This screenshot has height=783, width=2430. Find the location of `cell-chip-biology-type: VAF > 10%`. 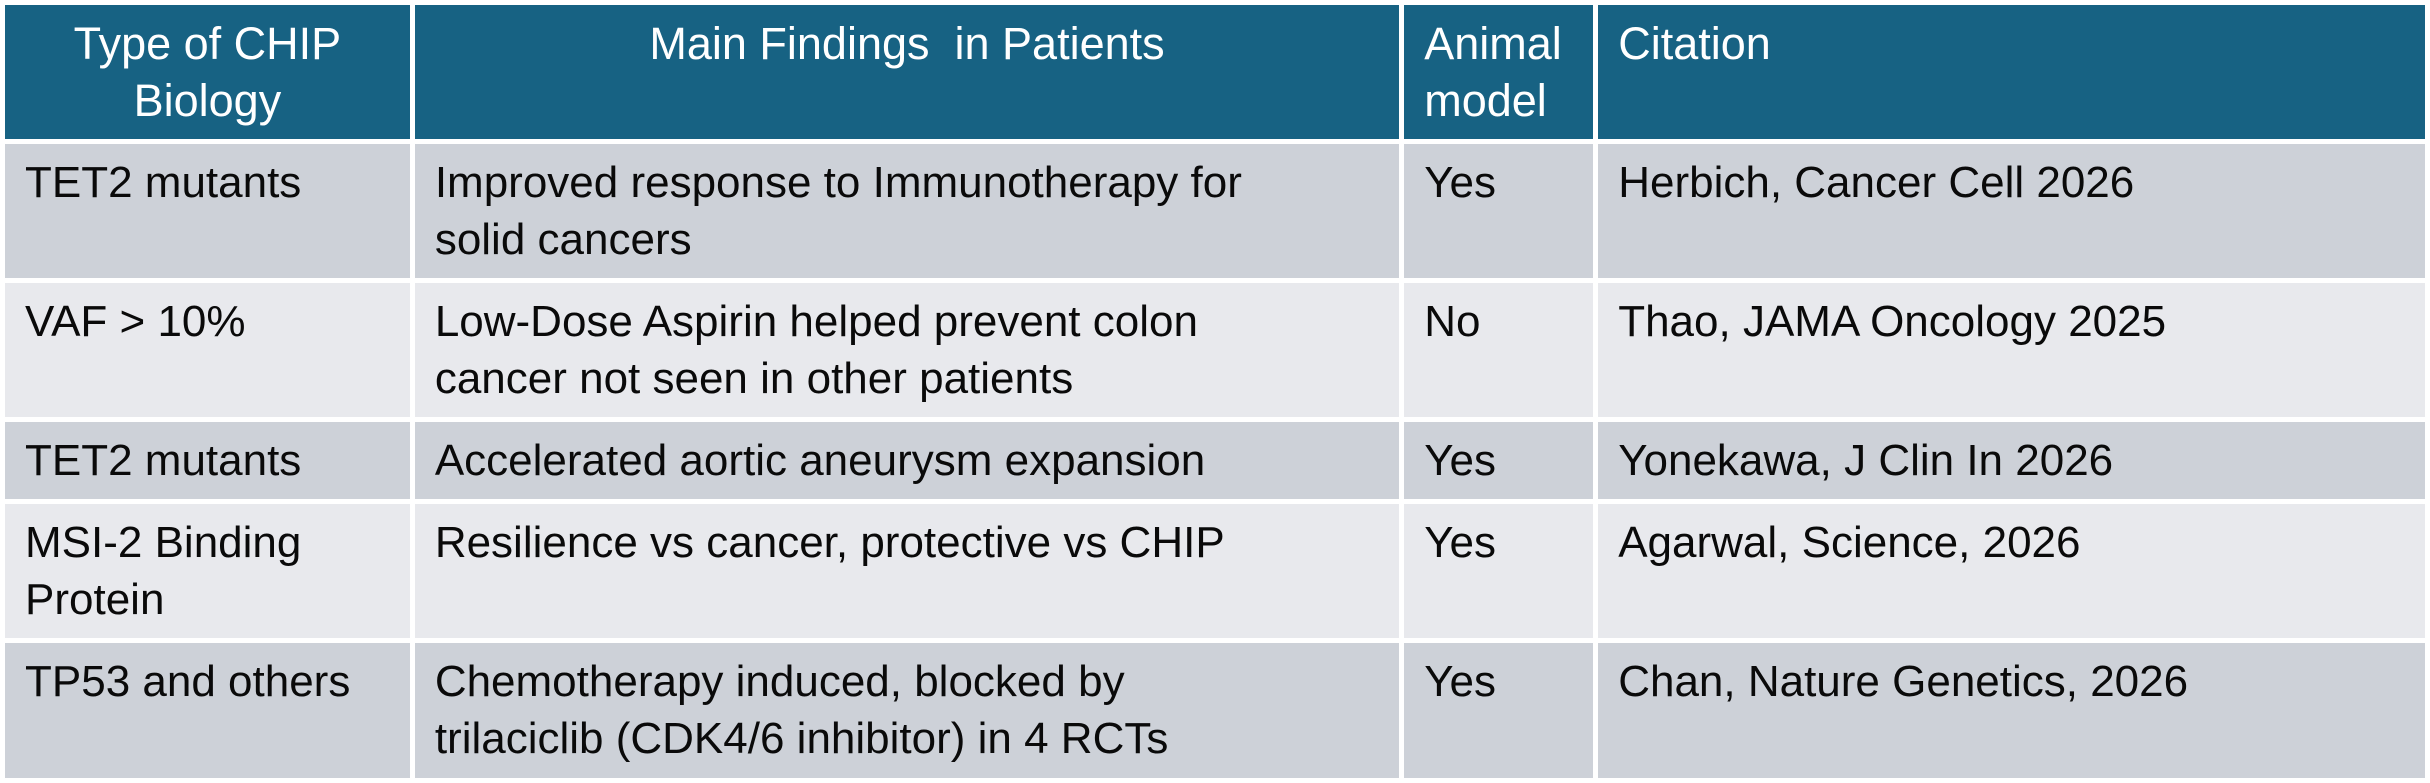

cell-chip-biology-type: VAF > 10% is located at coordinates (207, 350).